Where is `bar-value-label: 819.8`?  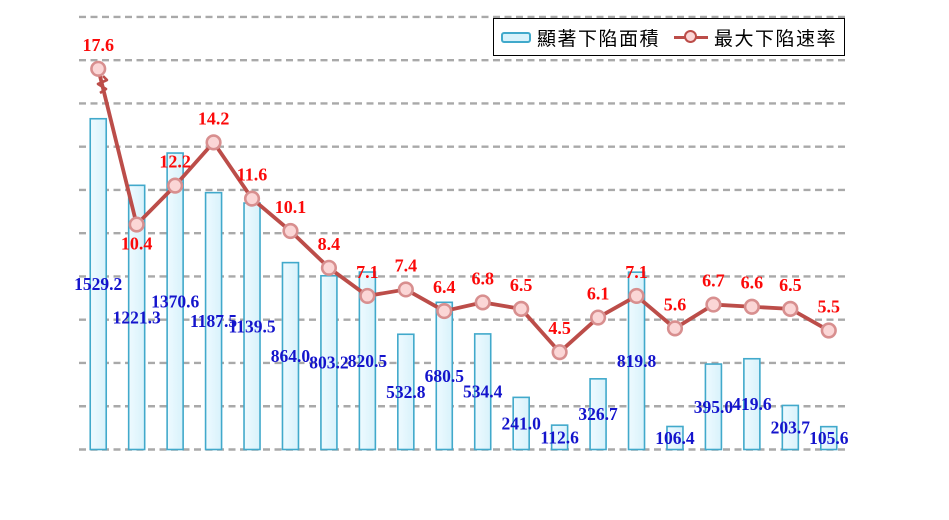
bar-value-label: 819.8 is located at coordinates (637, 361).